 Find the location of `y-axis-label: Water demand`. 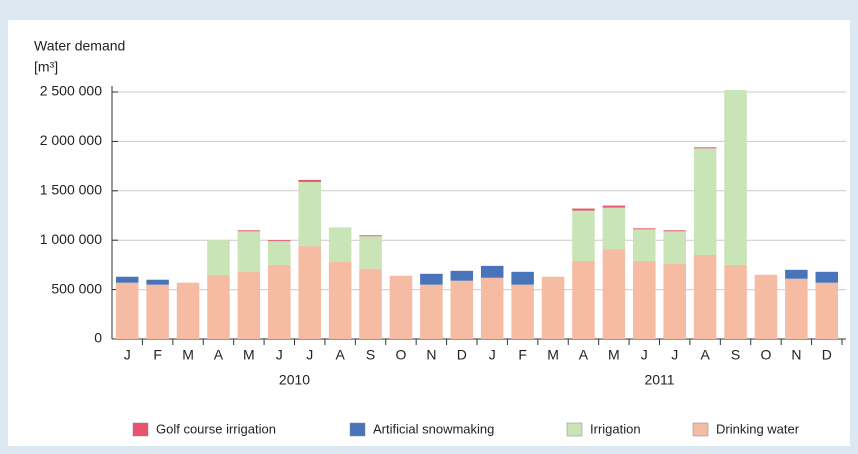

y-axis-label: Water demand is located at coordinates (79, 46).